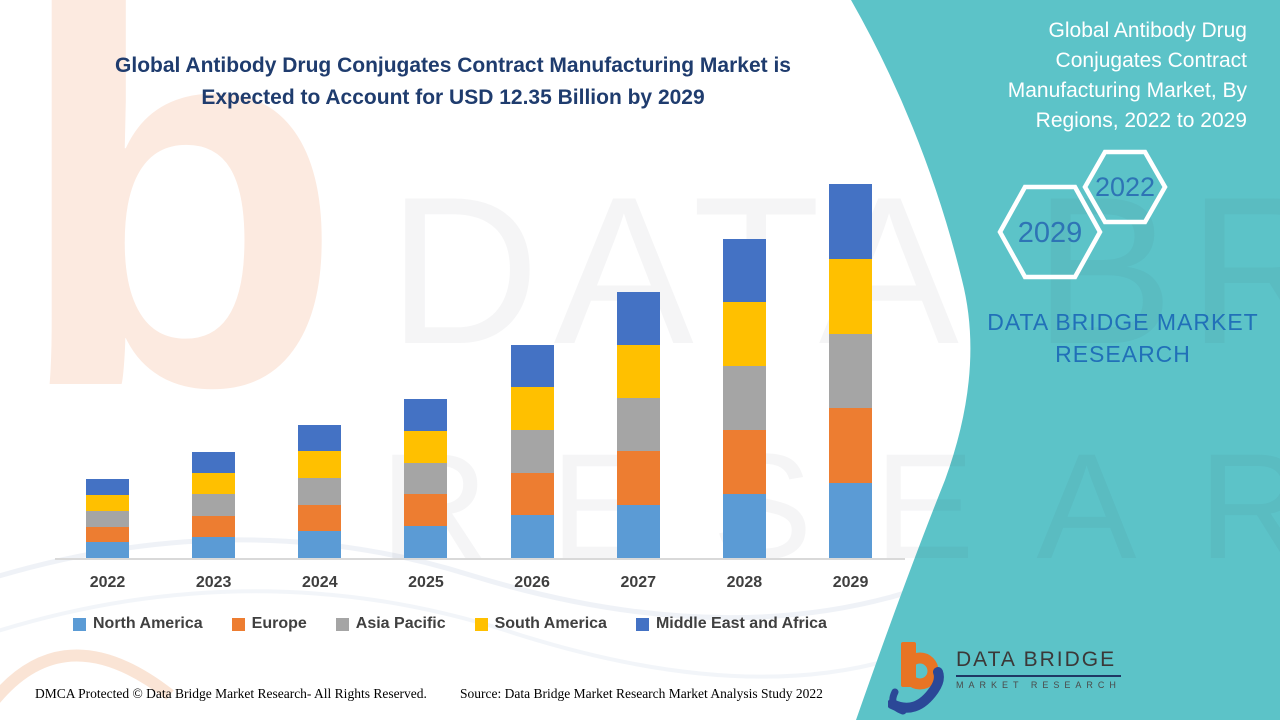  I want to click on bar-segment-middle-east-and-africa-2029, so click(851, 221).